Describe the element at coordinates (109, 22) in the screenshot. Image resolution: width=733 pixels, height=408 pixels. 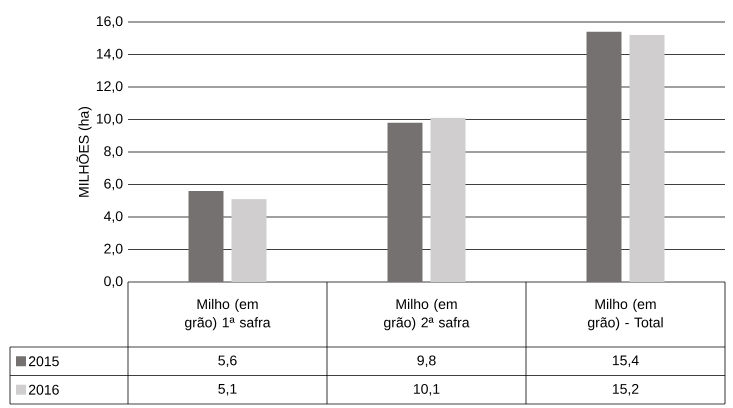
I see `y-tick-label: 16,0` at that location.